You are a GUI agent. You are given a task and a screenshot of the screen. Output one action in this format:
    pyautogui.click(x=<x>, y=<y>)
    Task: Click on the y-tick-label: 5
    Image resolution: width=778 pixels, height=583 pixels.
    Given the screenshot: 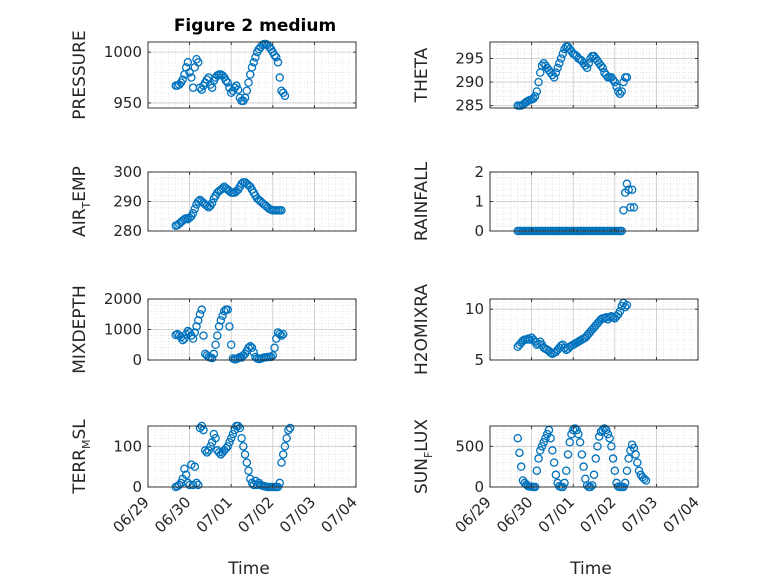 What is the action you would take?
    pyautogui.click(x=479, y=360)
    